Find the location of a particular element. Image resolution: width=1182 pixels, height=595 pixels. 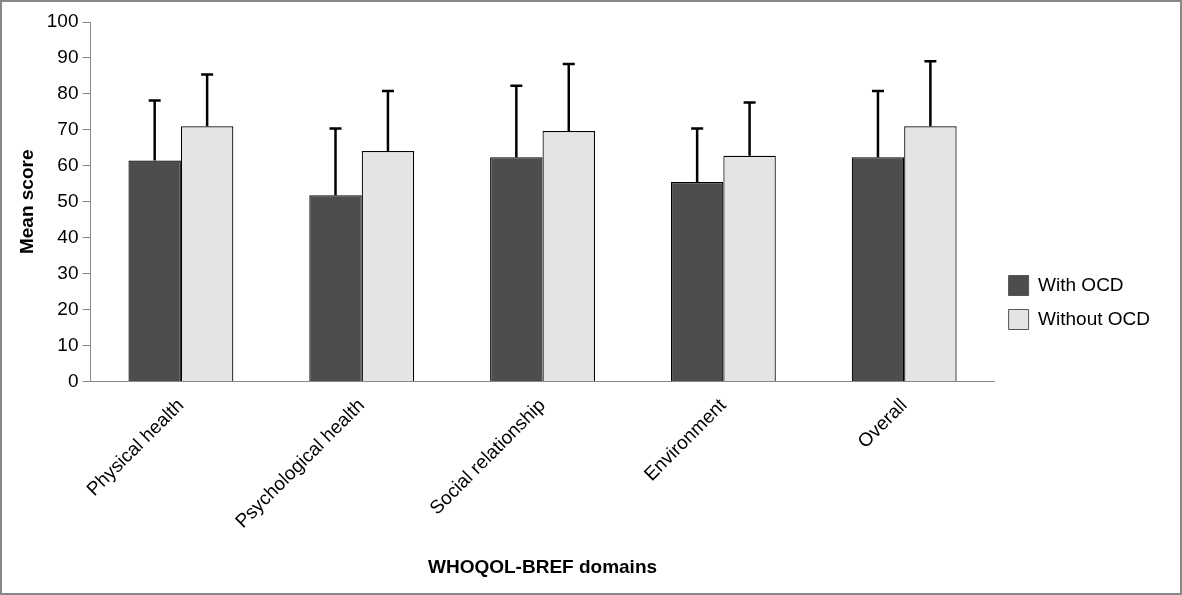

y-tick-label: 90 is located at coordinates (68, 57).